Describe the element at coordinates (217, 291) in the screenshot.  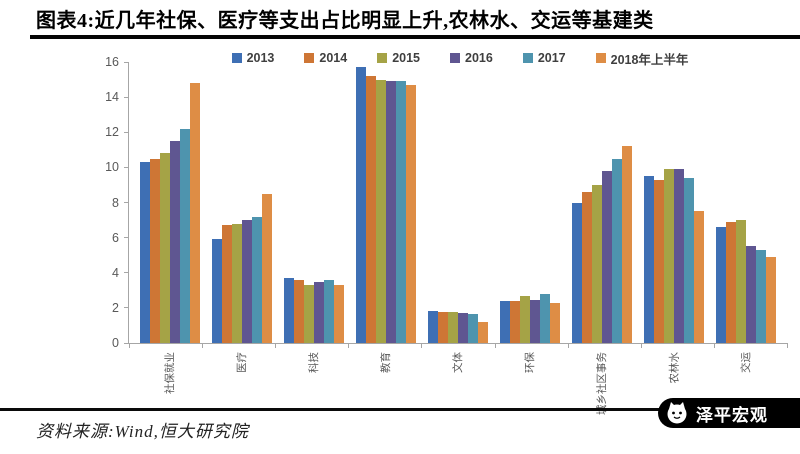
I see `bar-医疗-2013` at that location.